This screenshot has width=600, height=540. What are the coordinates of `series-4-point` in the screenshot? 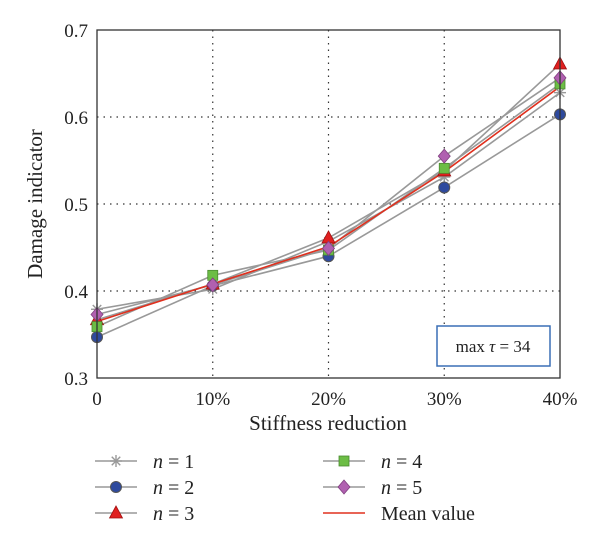 It's located at (444, 168).